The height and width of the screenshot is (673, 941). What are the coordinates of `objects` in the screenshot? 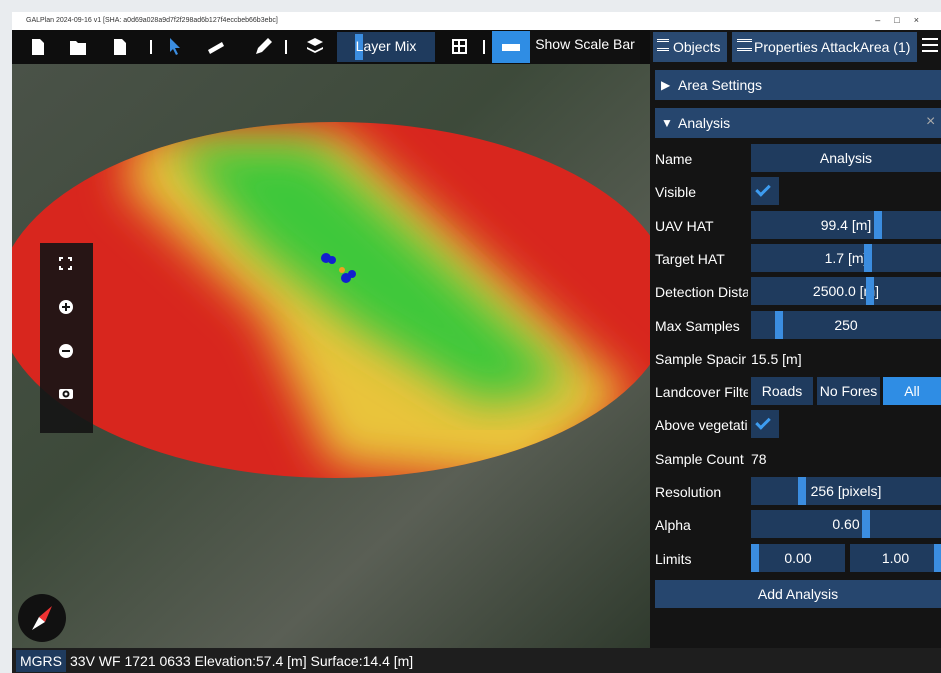 It's located at (338, 268).